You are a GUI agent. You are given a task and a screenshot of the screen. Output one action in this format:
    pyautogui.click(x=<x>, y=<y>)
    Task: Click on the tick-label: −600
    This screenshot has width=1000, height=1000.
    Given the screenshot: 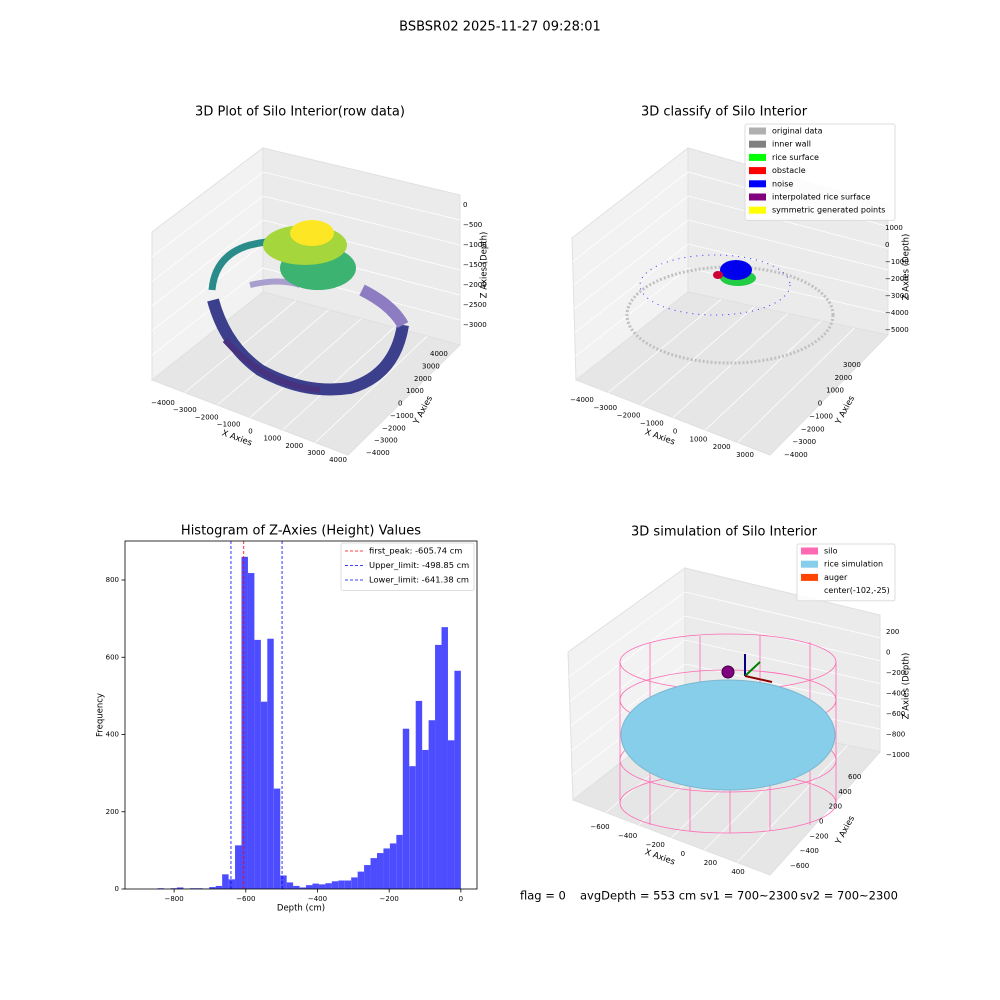 What is the action you would take?
    pyautogui.click(x=895, y=714)
    